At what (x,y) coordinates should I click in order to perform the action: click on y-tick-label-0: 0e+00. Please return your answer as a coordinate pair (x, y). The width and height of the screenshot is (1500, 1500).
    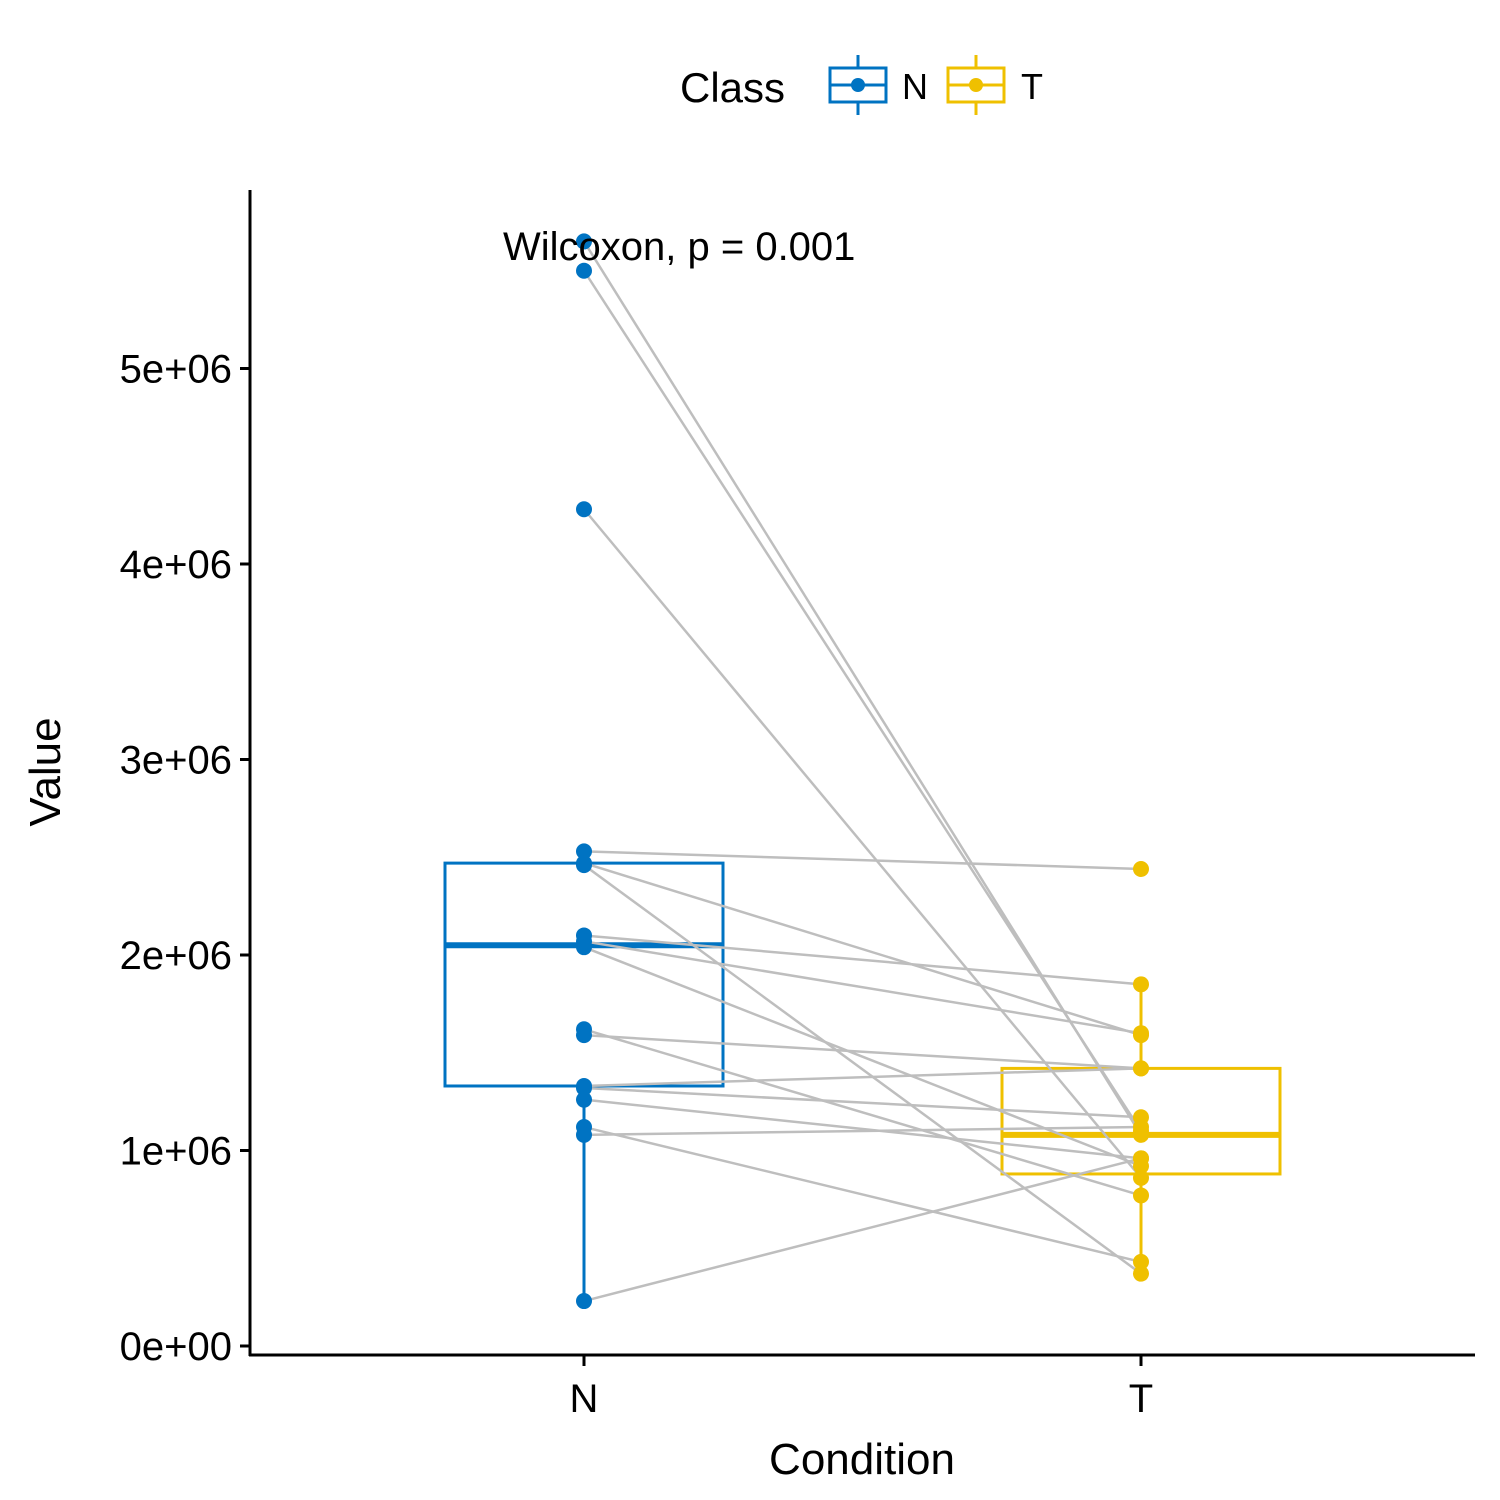
    Looking at the image, I should click on (176, 1347).